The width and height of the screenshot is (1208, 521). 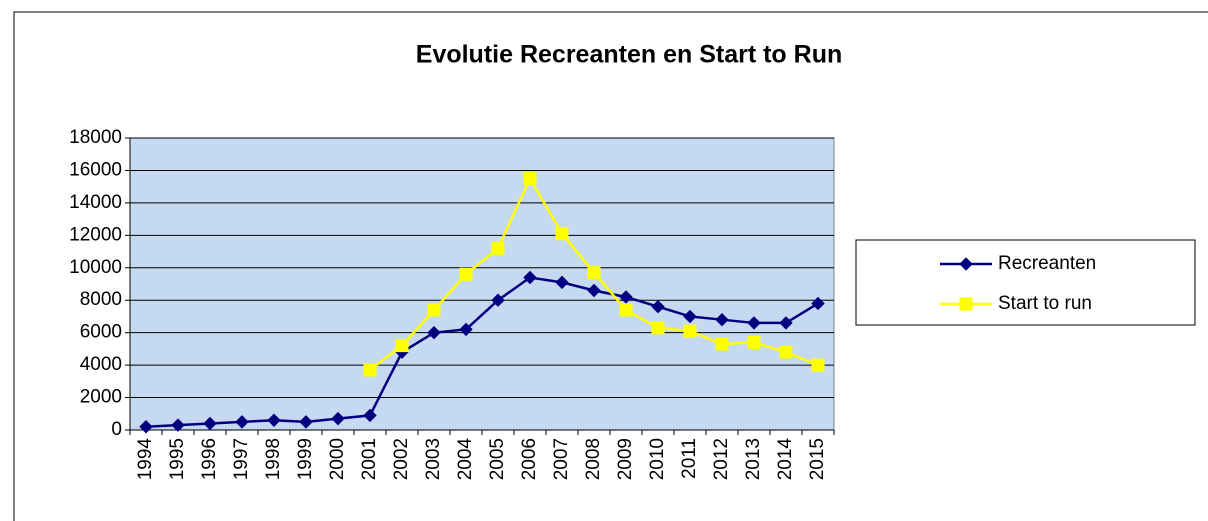 I want to click on y-tick-label: 6000, so click(x=101, y=332).